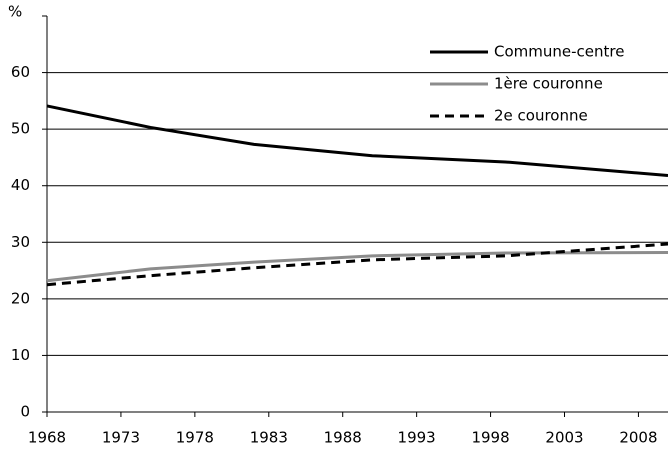  What do you see at coordinates (20, 355) in the screenshot?
I see `y-tick-label: 10` at bounding box center [20, 355].